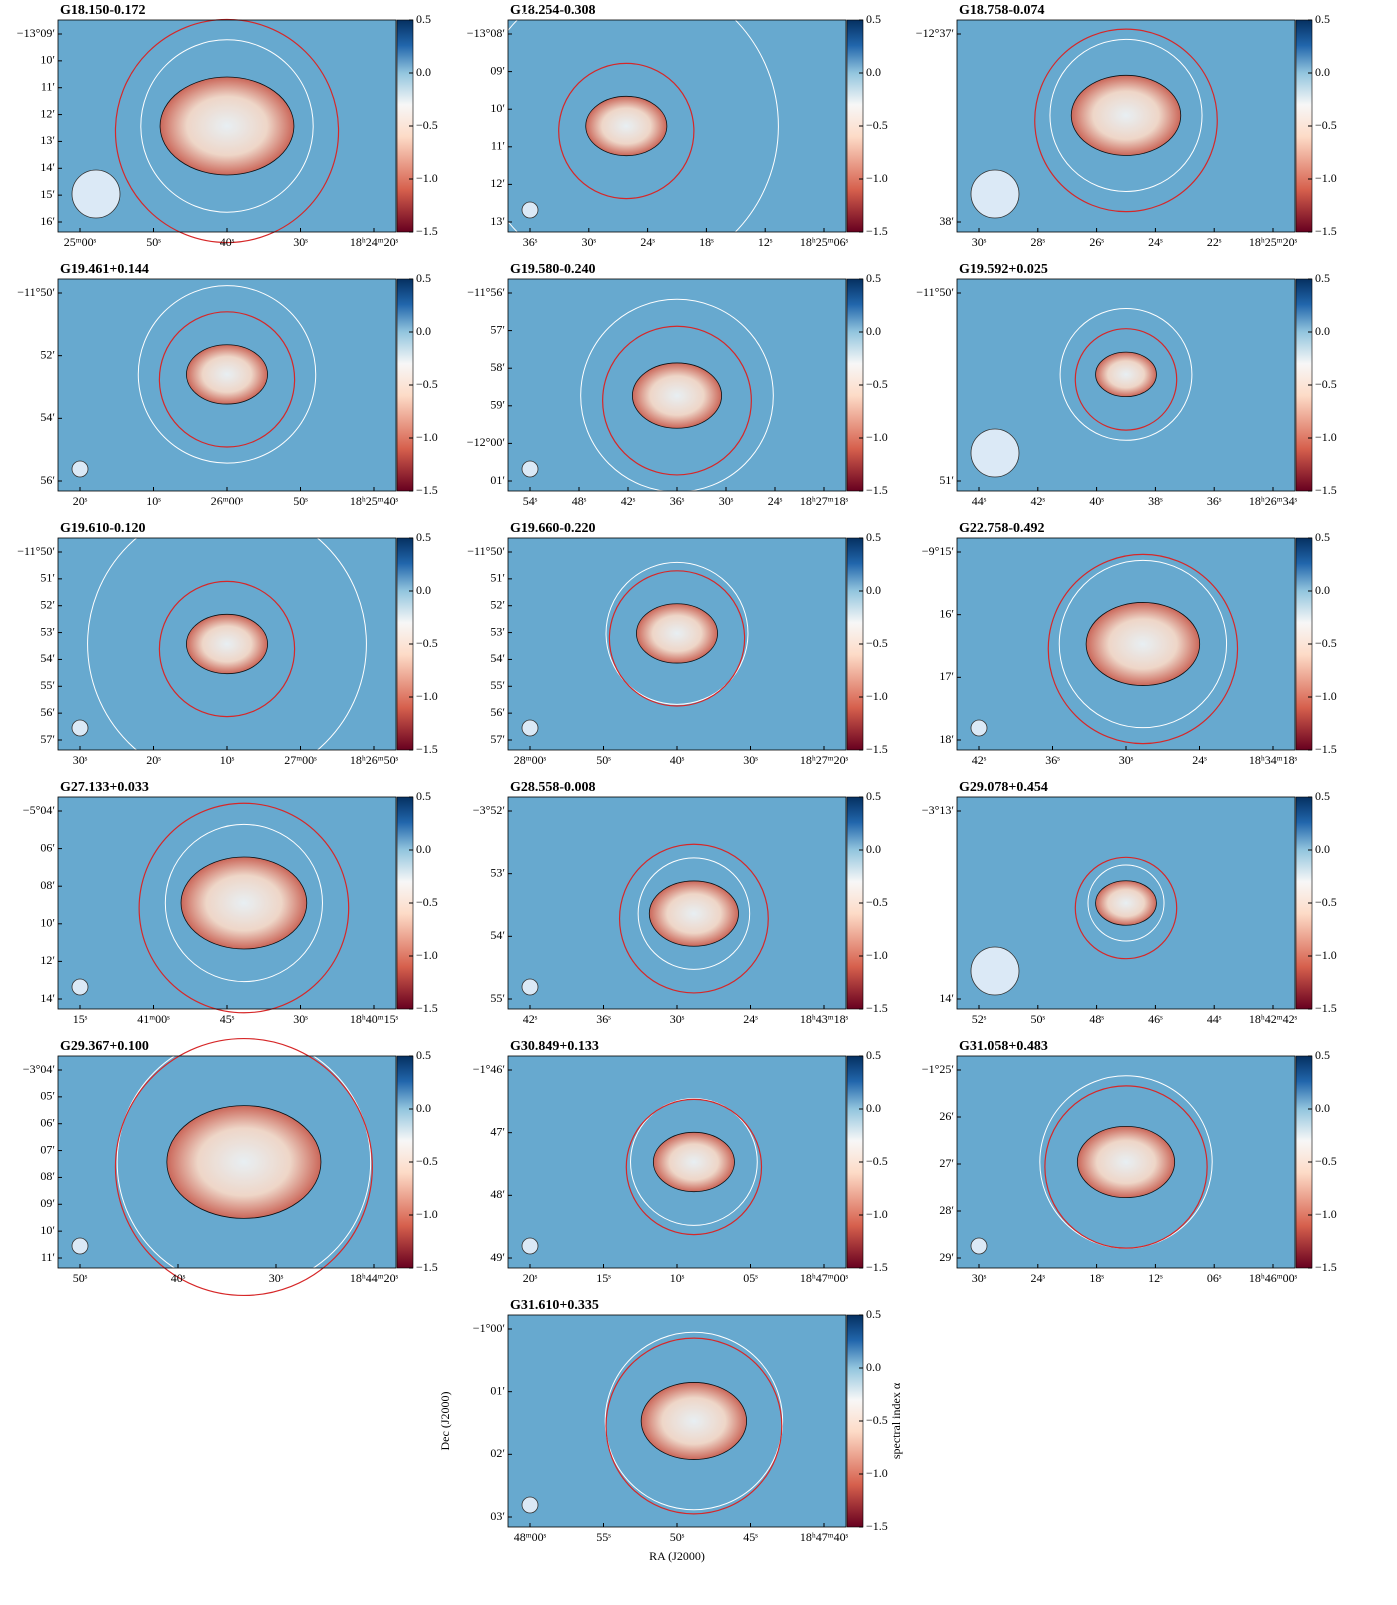 Image resolution: width=1397 pixels, height=1605 pixels. I want to click on panel-title: G31.058+0.483, so click(1003, 1046).